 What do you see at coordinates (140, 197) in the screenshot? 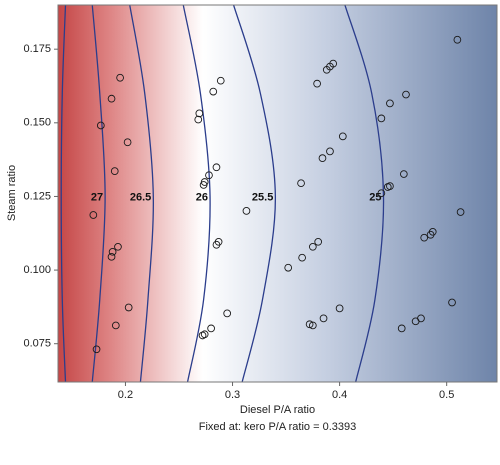
I see `contour-label: 26.5` at bounding box center [140, 197].